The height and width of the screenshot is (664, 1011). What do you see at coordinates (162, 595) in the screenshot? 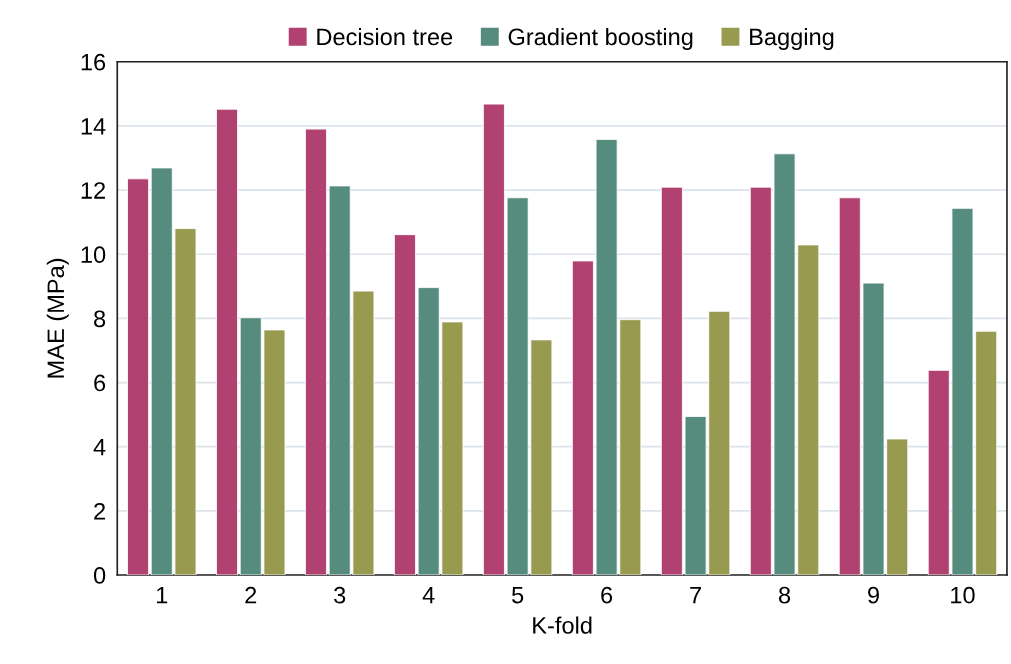
I see `x-tick-label: 1` at bounding box center [162, 595].